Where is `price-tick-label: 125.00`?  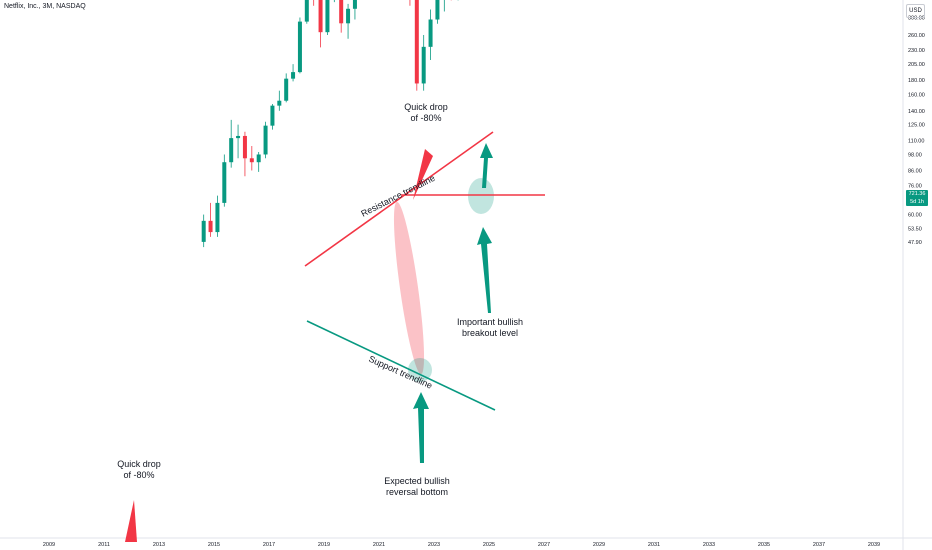 price-tick-label: 125.00 is located at coordinates (916, 126).